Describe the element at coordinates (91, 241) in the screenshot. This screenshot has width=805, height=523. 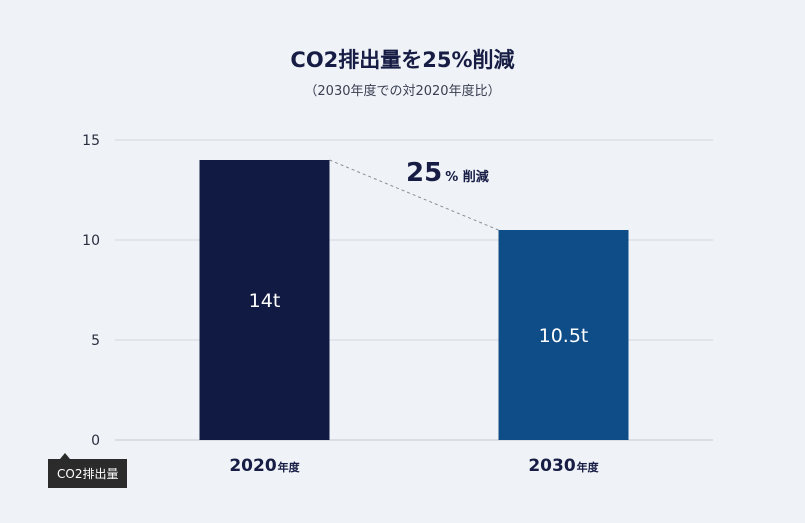
I see `y-tick-label: 10` at that location.